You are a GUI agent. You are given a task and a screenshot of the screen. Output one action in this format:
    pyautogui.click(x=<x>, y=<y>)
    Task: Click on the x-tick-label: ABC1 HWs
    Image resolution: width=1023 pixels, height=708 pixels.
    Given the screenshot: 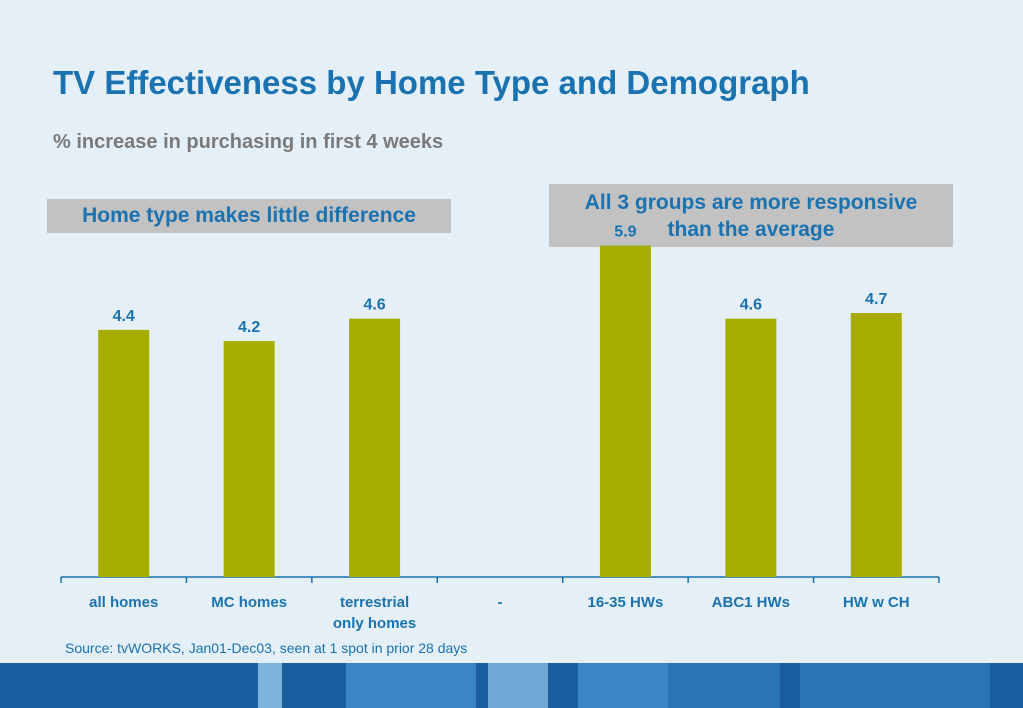 What is the action you would take?
    pyautogui.click(x=751, y=602)
    